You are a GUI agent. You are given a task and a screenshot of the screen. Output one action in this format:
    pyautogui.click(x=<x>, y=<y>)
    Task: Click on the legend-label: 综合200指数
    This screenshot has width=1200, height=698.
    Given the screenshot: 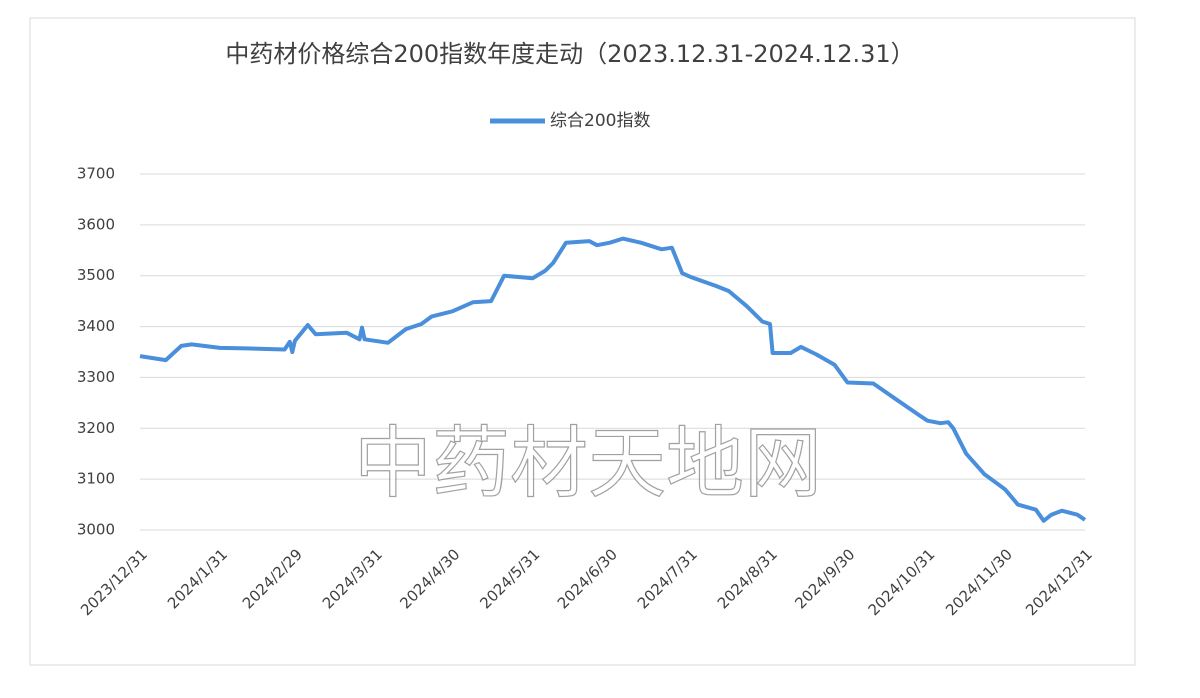 What is the action you would take?
    pyautogui.click(x=600, y=121)
    